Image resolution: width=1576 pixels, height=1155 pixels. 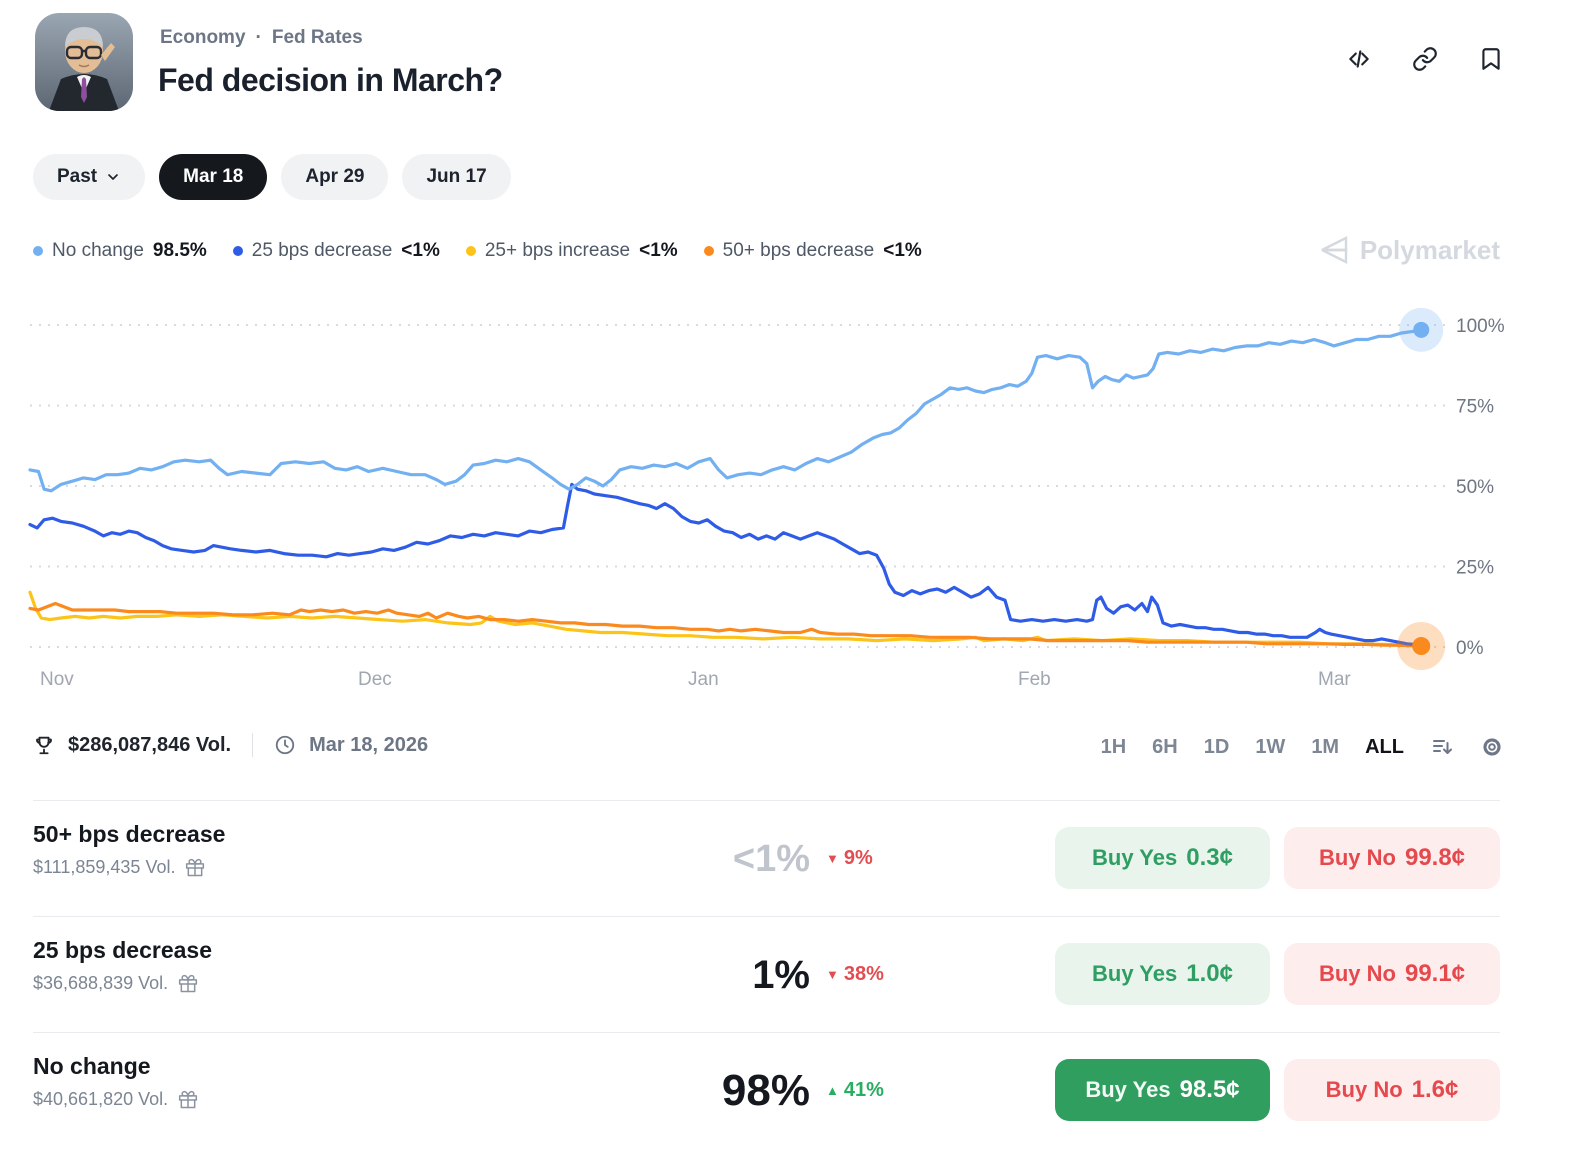 What do you see at coordinates (798, 250) in the screenshot?
I see `legend-label: 50+ bps decrease` at bounding box center [798, 250].